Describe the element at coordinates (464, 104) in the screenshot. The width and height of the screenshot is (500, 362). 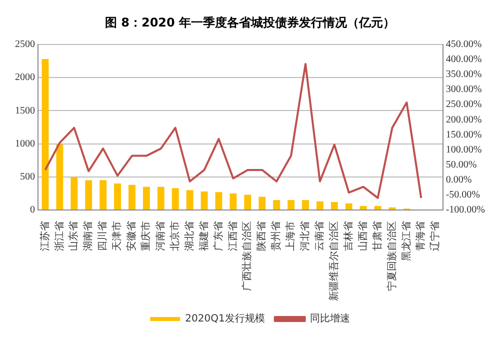
I see `y2-tick-label: 250.00%` at that location.